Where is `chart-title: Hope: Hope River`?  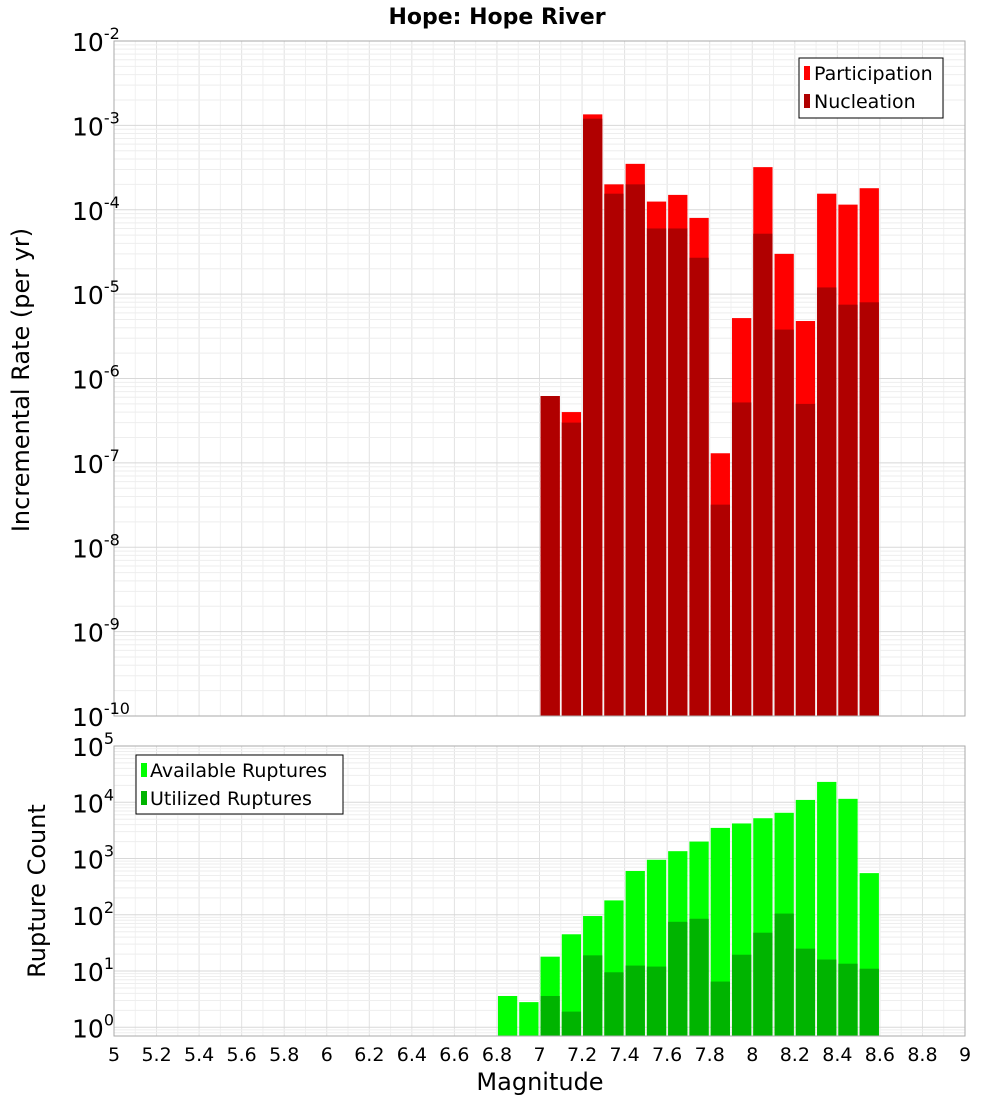
chart-title: Hope: Hope River is located at coordinates (496, 17).